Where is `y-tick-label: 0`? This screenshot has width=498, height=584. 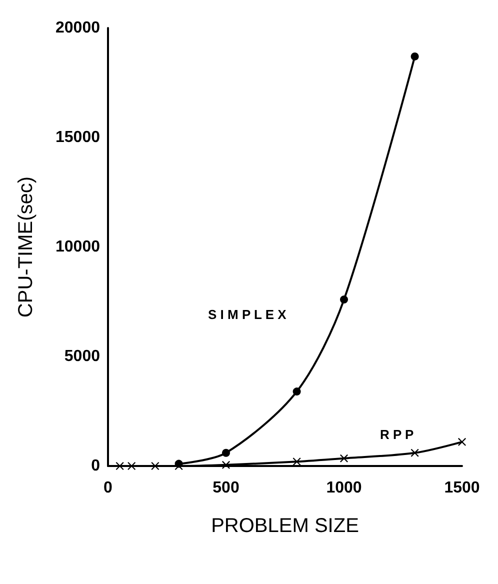
y-tick-label: 0 is located at coordinates (95, 466).